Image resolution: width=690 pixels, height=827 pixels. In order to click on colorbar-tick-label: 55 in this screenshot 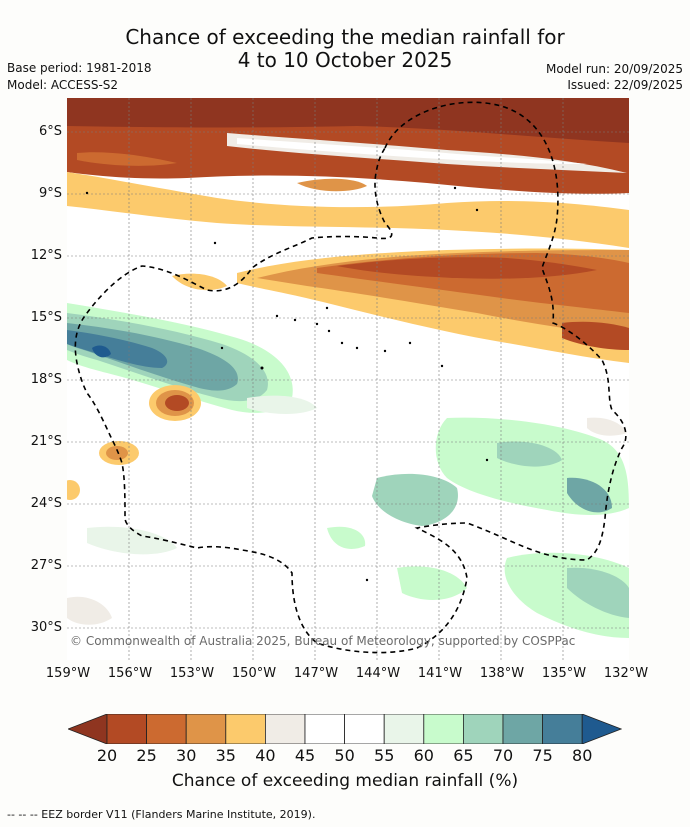, I will do `click(384, 755)`.